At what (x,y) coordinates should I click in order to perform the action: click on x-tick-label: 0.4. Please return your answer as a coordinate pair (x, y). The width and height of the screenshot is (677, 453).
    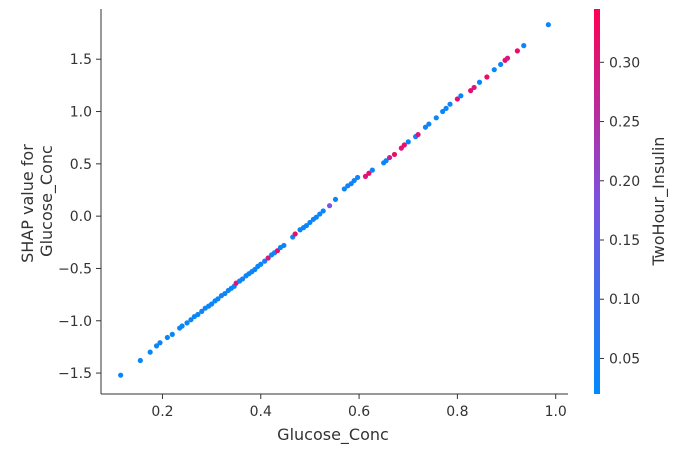
    Looking at the image, I should click on (261, 412).